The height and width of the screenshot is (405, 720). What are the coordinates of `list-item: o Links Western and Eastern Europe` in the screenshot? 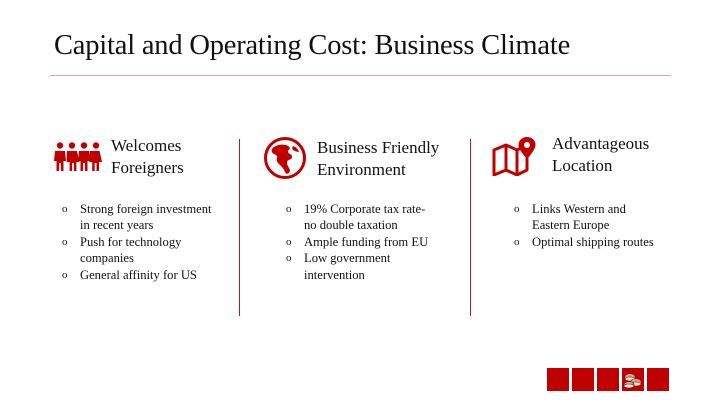 It's located at (570, 217).